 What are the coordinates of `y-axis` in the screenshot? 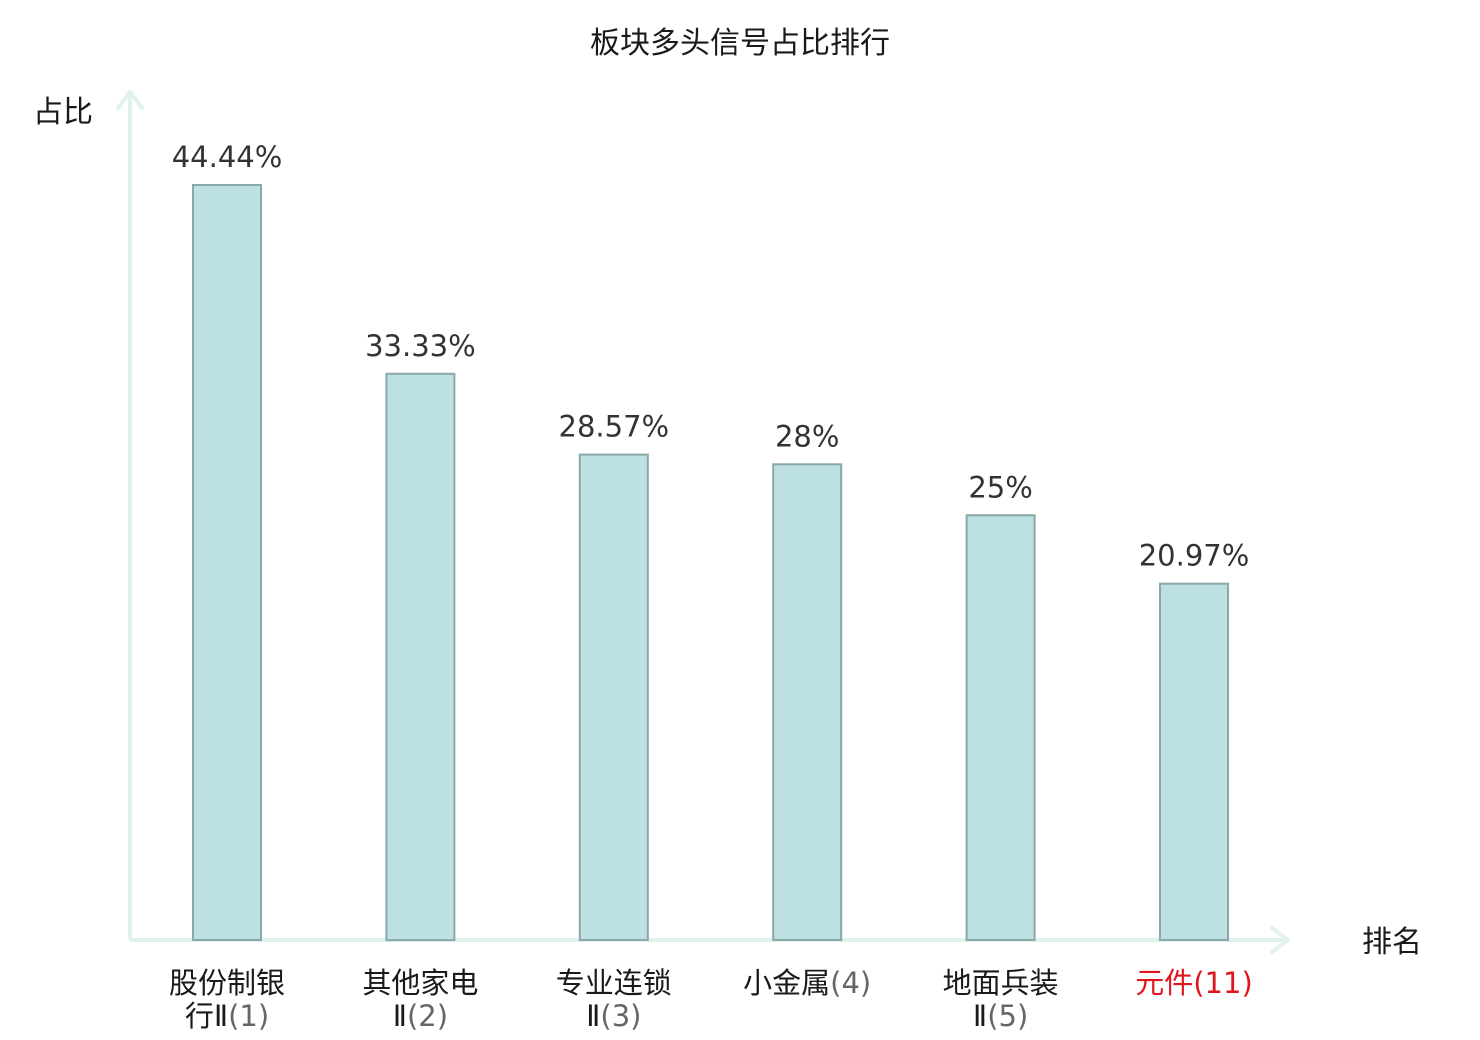 It's located at (130, 515).